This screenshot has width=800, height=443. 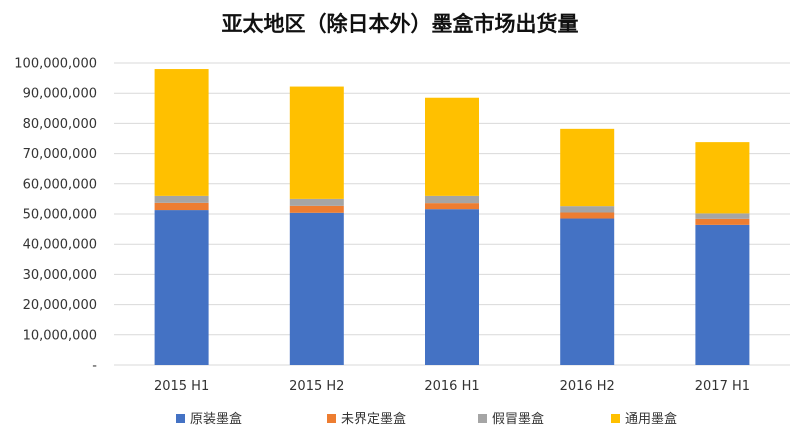 What do you see at coordinates (181, 386) in the screenshot?
I see `x-tick-label: 2015 H1` at bounding box center [181, 386].